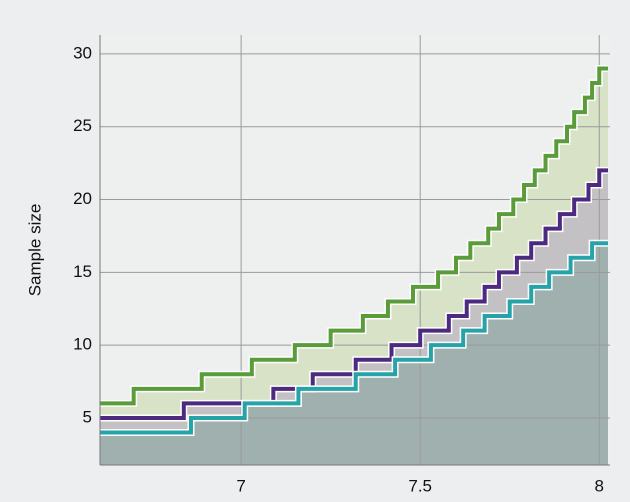  Describe the element at coordinates (82, 52) in the screenshot. I see `y-tick-label: 30` at that location.